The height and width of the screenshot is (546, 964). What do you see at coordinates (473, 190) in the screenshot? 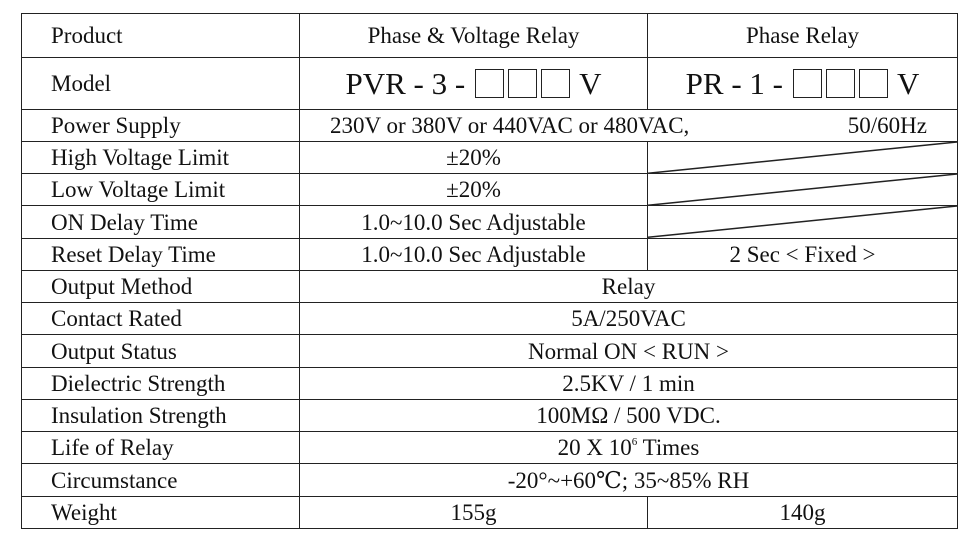
I see `low-voltage-pvr-value: ±20%` at bounding box center [473, 190].